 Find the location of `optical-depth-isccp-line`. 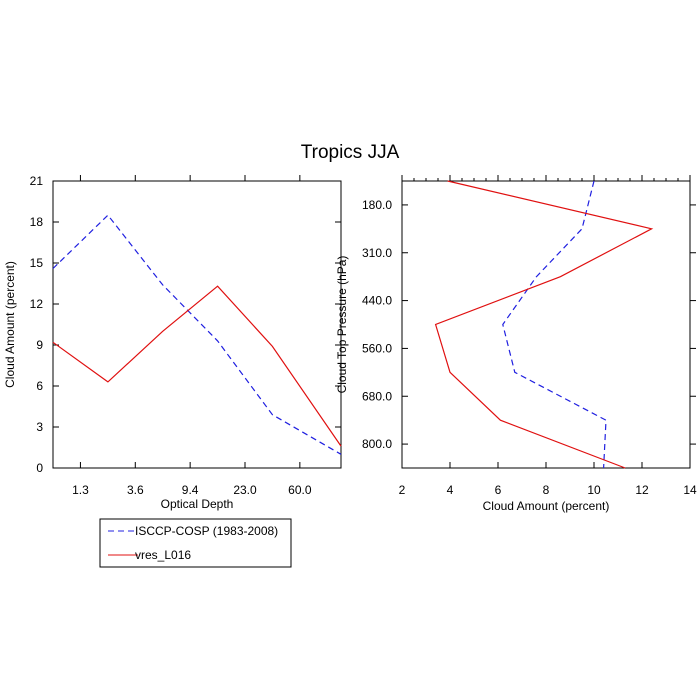

optical-depth-isccp-line is located at coordinates (197, 334).